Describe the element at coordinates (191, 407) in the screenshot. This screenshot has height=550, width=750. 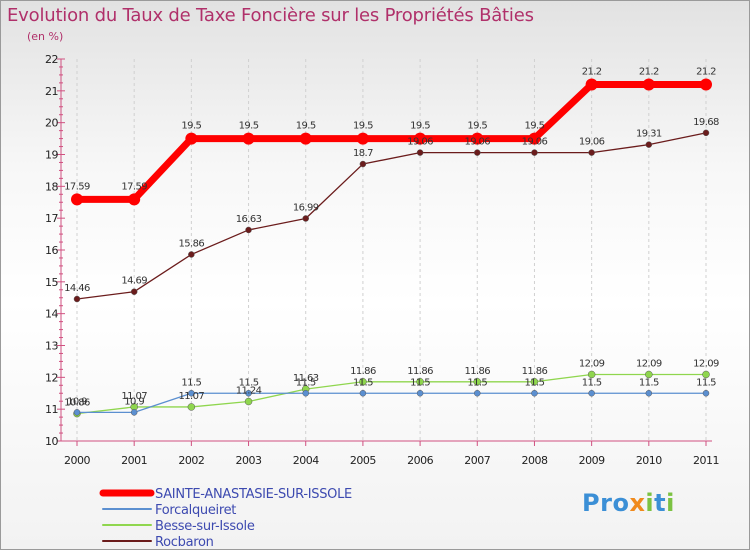
I see `point-besse-sur-issole-2002` at that location.